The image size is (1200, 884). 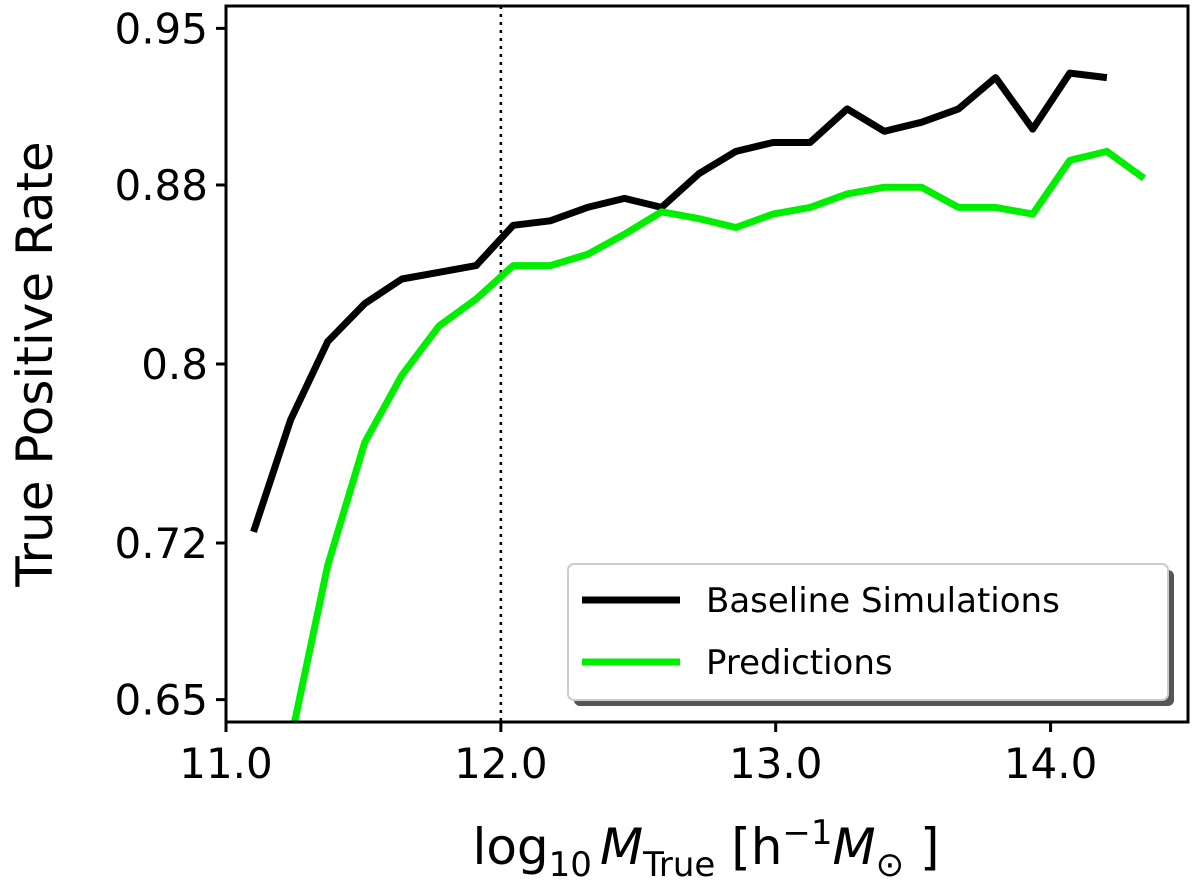 I want to click on x-axis-label-prefix: log, so click(x=510, y=847).